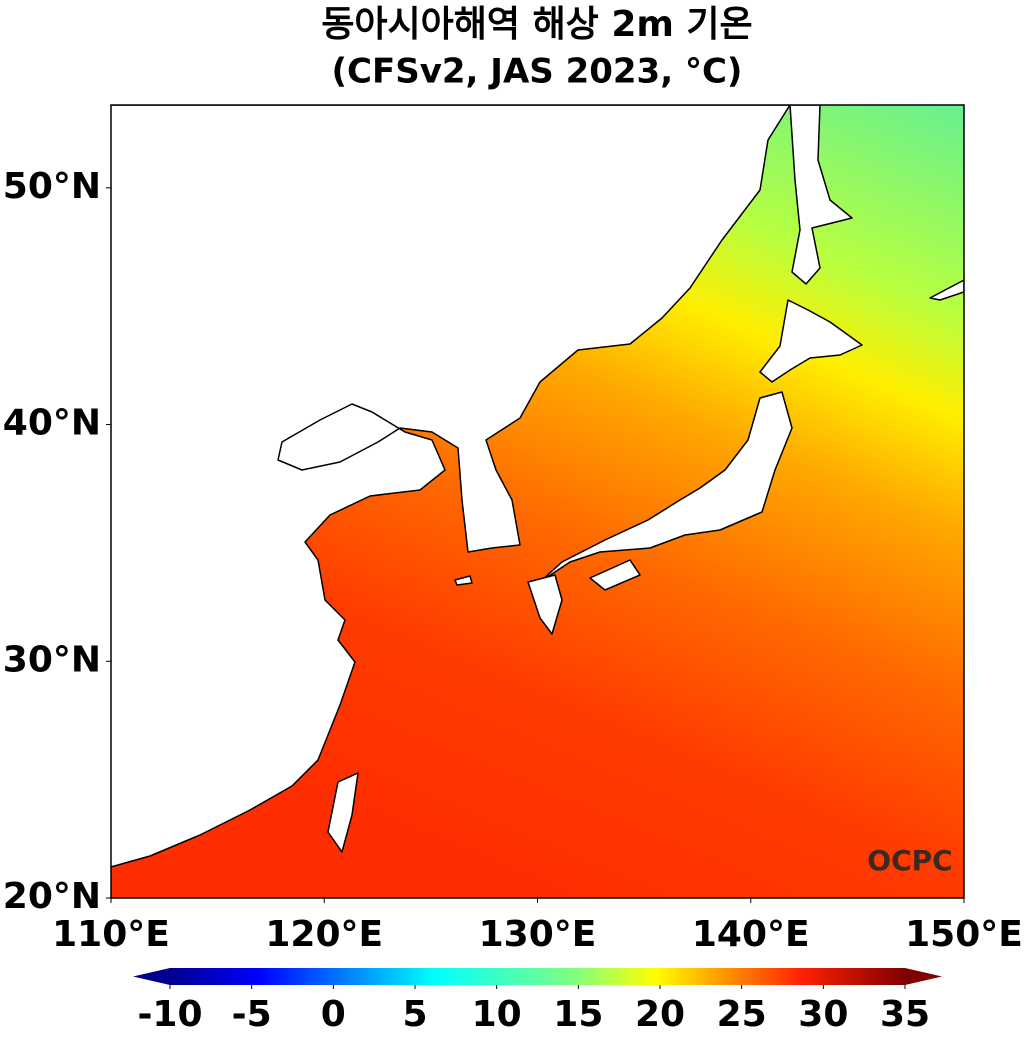 This screenshot has height=1047, width=1025. Describe the element at coordinates (909, 860) in the screenshot. I see `watermark: OCPC` at that location.